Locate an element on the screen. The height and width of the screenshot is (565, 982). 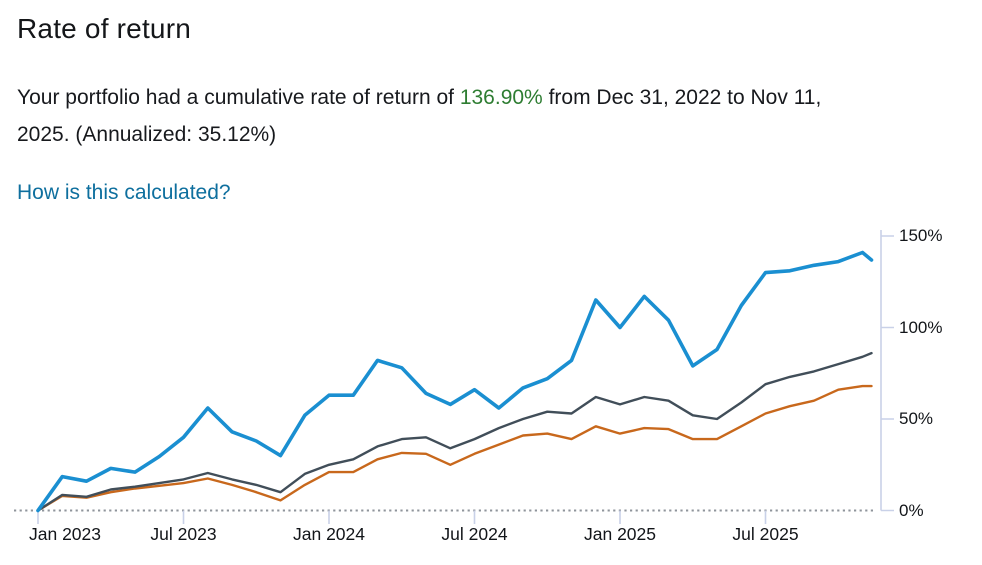
summary-date-range: from Dec 31, 2022 to Nov 11, is located at coordinates (682, 97).